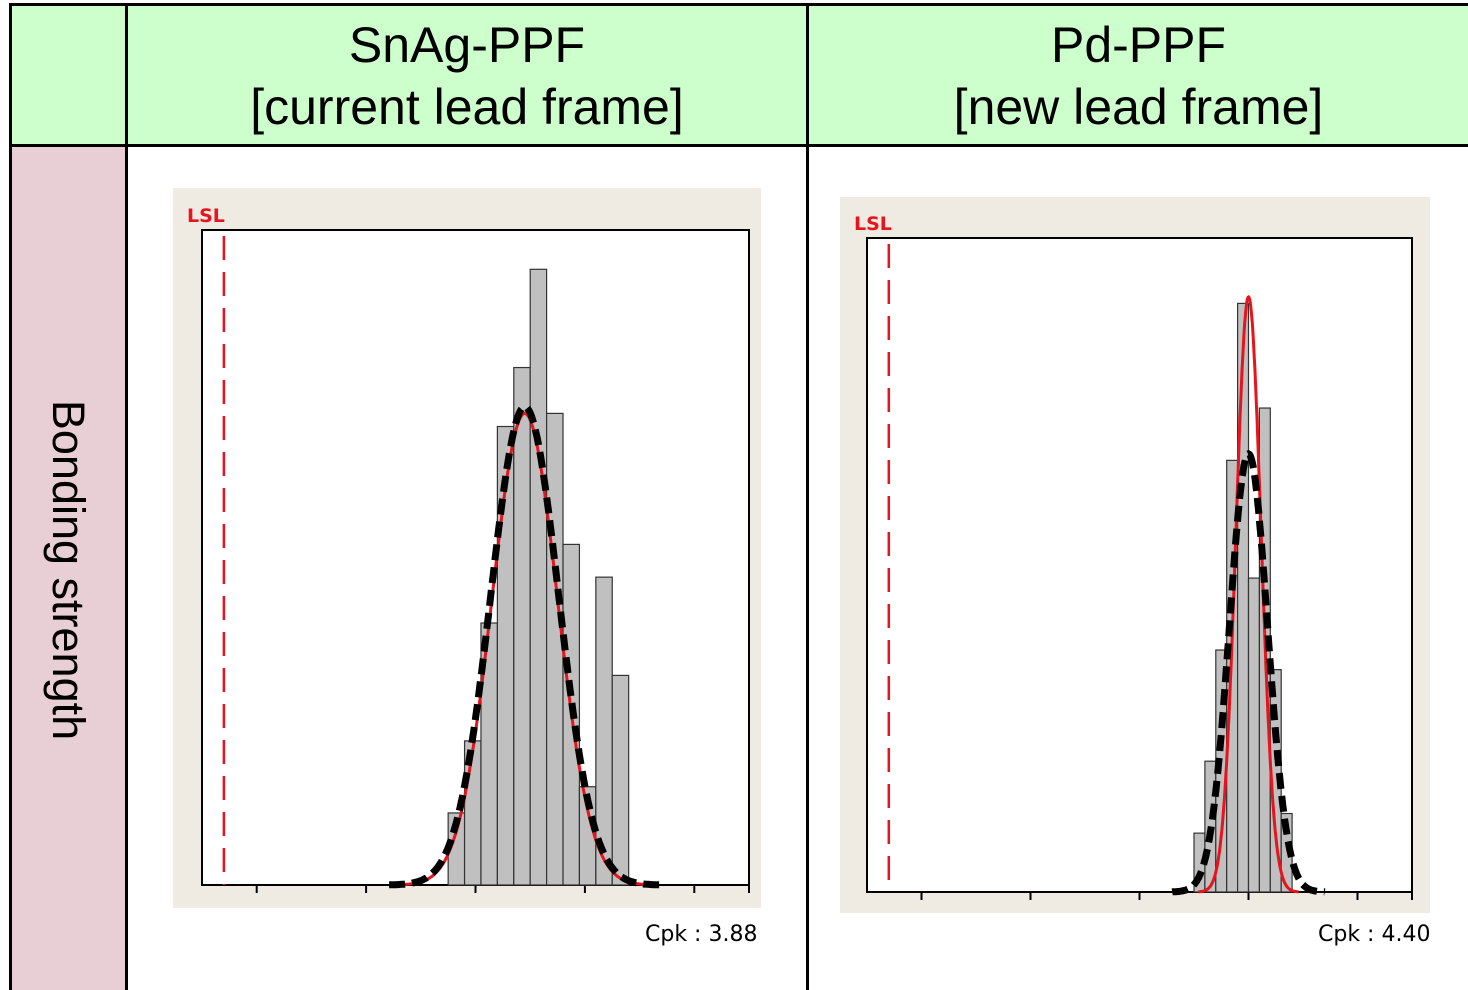 This screenshot has height=990, width=1468. I want to click on header-row-background, so click(739, 75).